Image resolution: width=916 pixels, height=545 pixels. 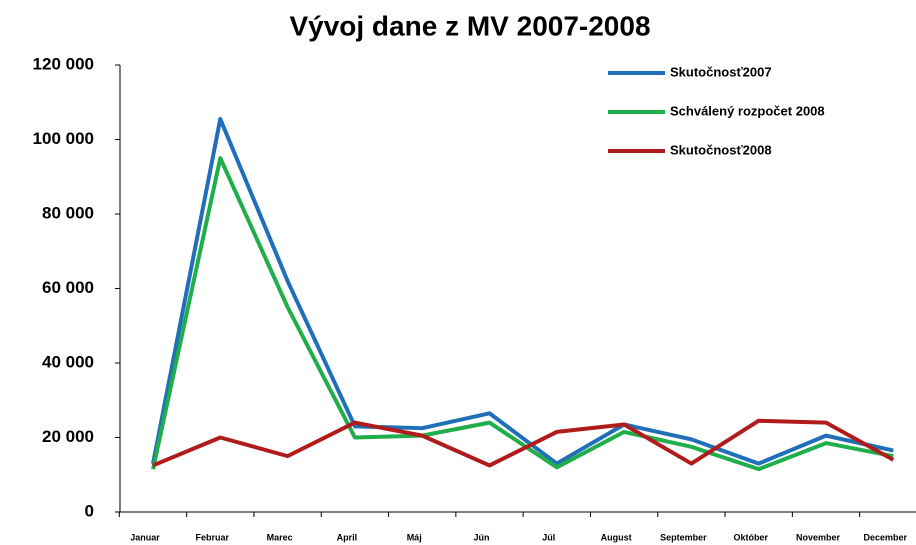 I want to click on y-tick-label: 0, so click(x=89, y=510).